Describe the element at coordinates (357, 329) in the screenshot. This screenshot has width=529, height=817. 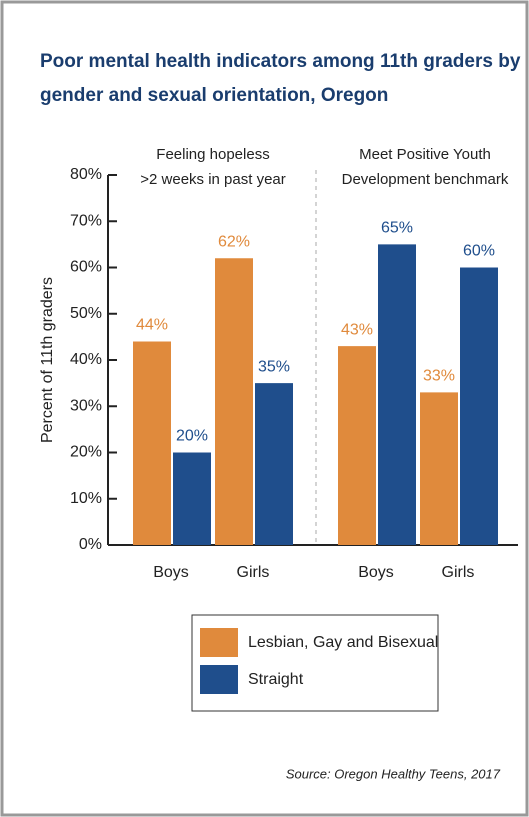
I see `value-label: 43%` at that location.